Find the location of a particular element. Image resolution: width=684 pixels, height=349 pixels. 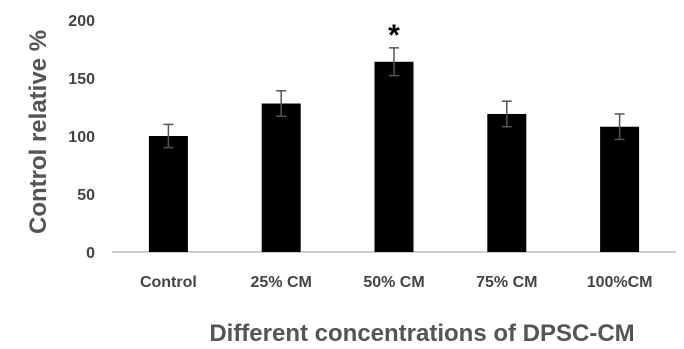

annotations: * is located at coordinates (394, 35).